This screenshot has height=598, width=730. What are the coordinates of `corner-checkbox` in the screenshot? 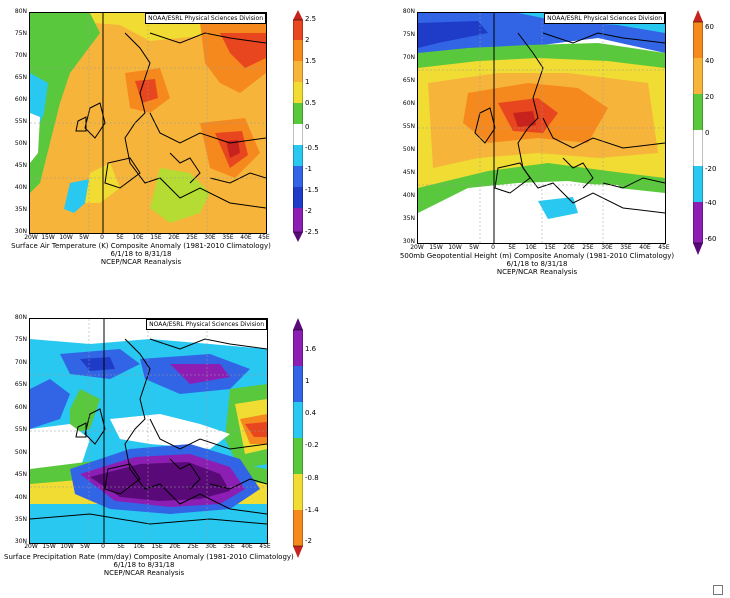 It's located at (718, 590).